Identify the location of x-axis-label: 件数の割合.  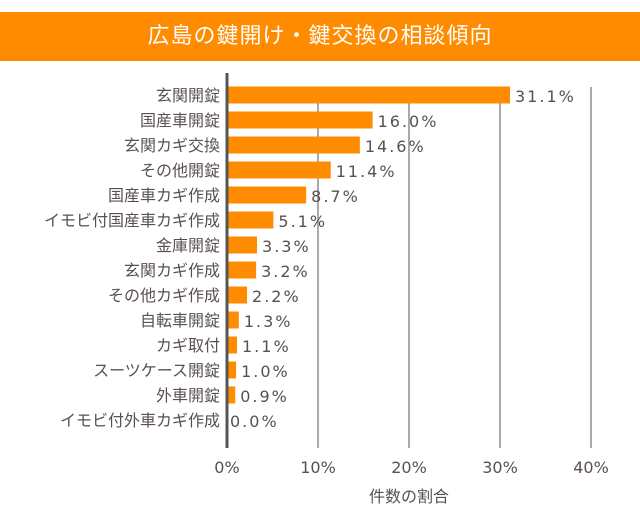
(409, 496).